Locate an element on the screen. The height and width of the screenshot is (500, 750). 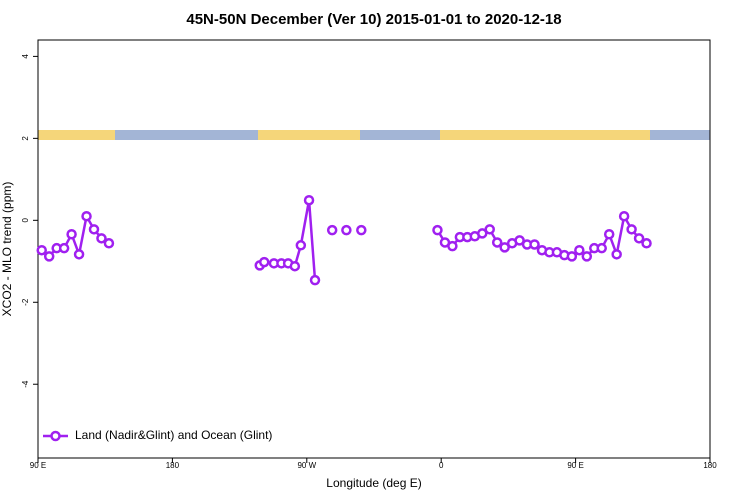
x-tick-label: 0 is located at coordinates (441, 465).